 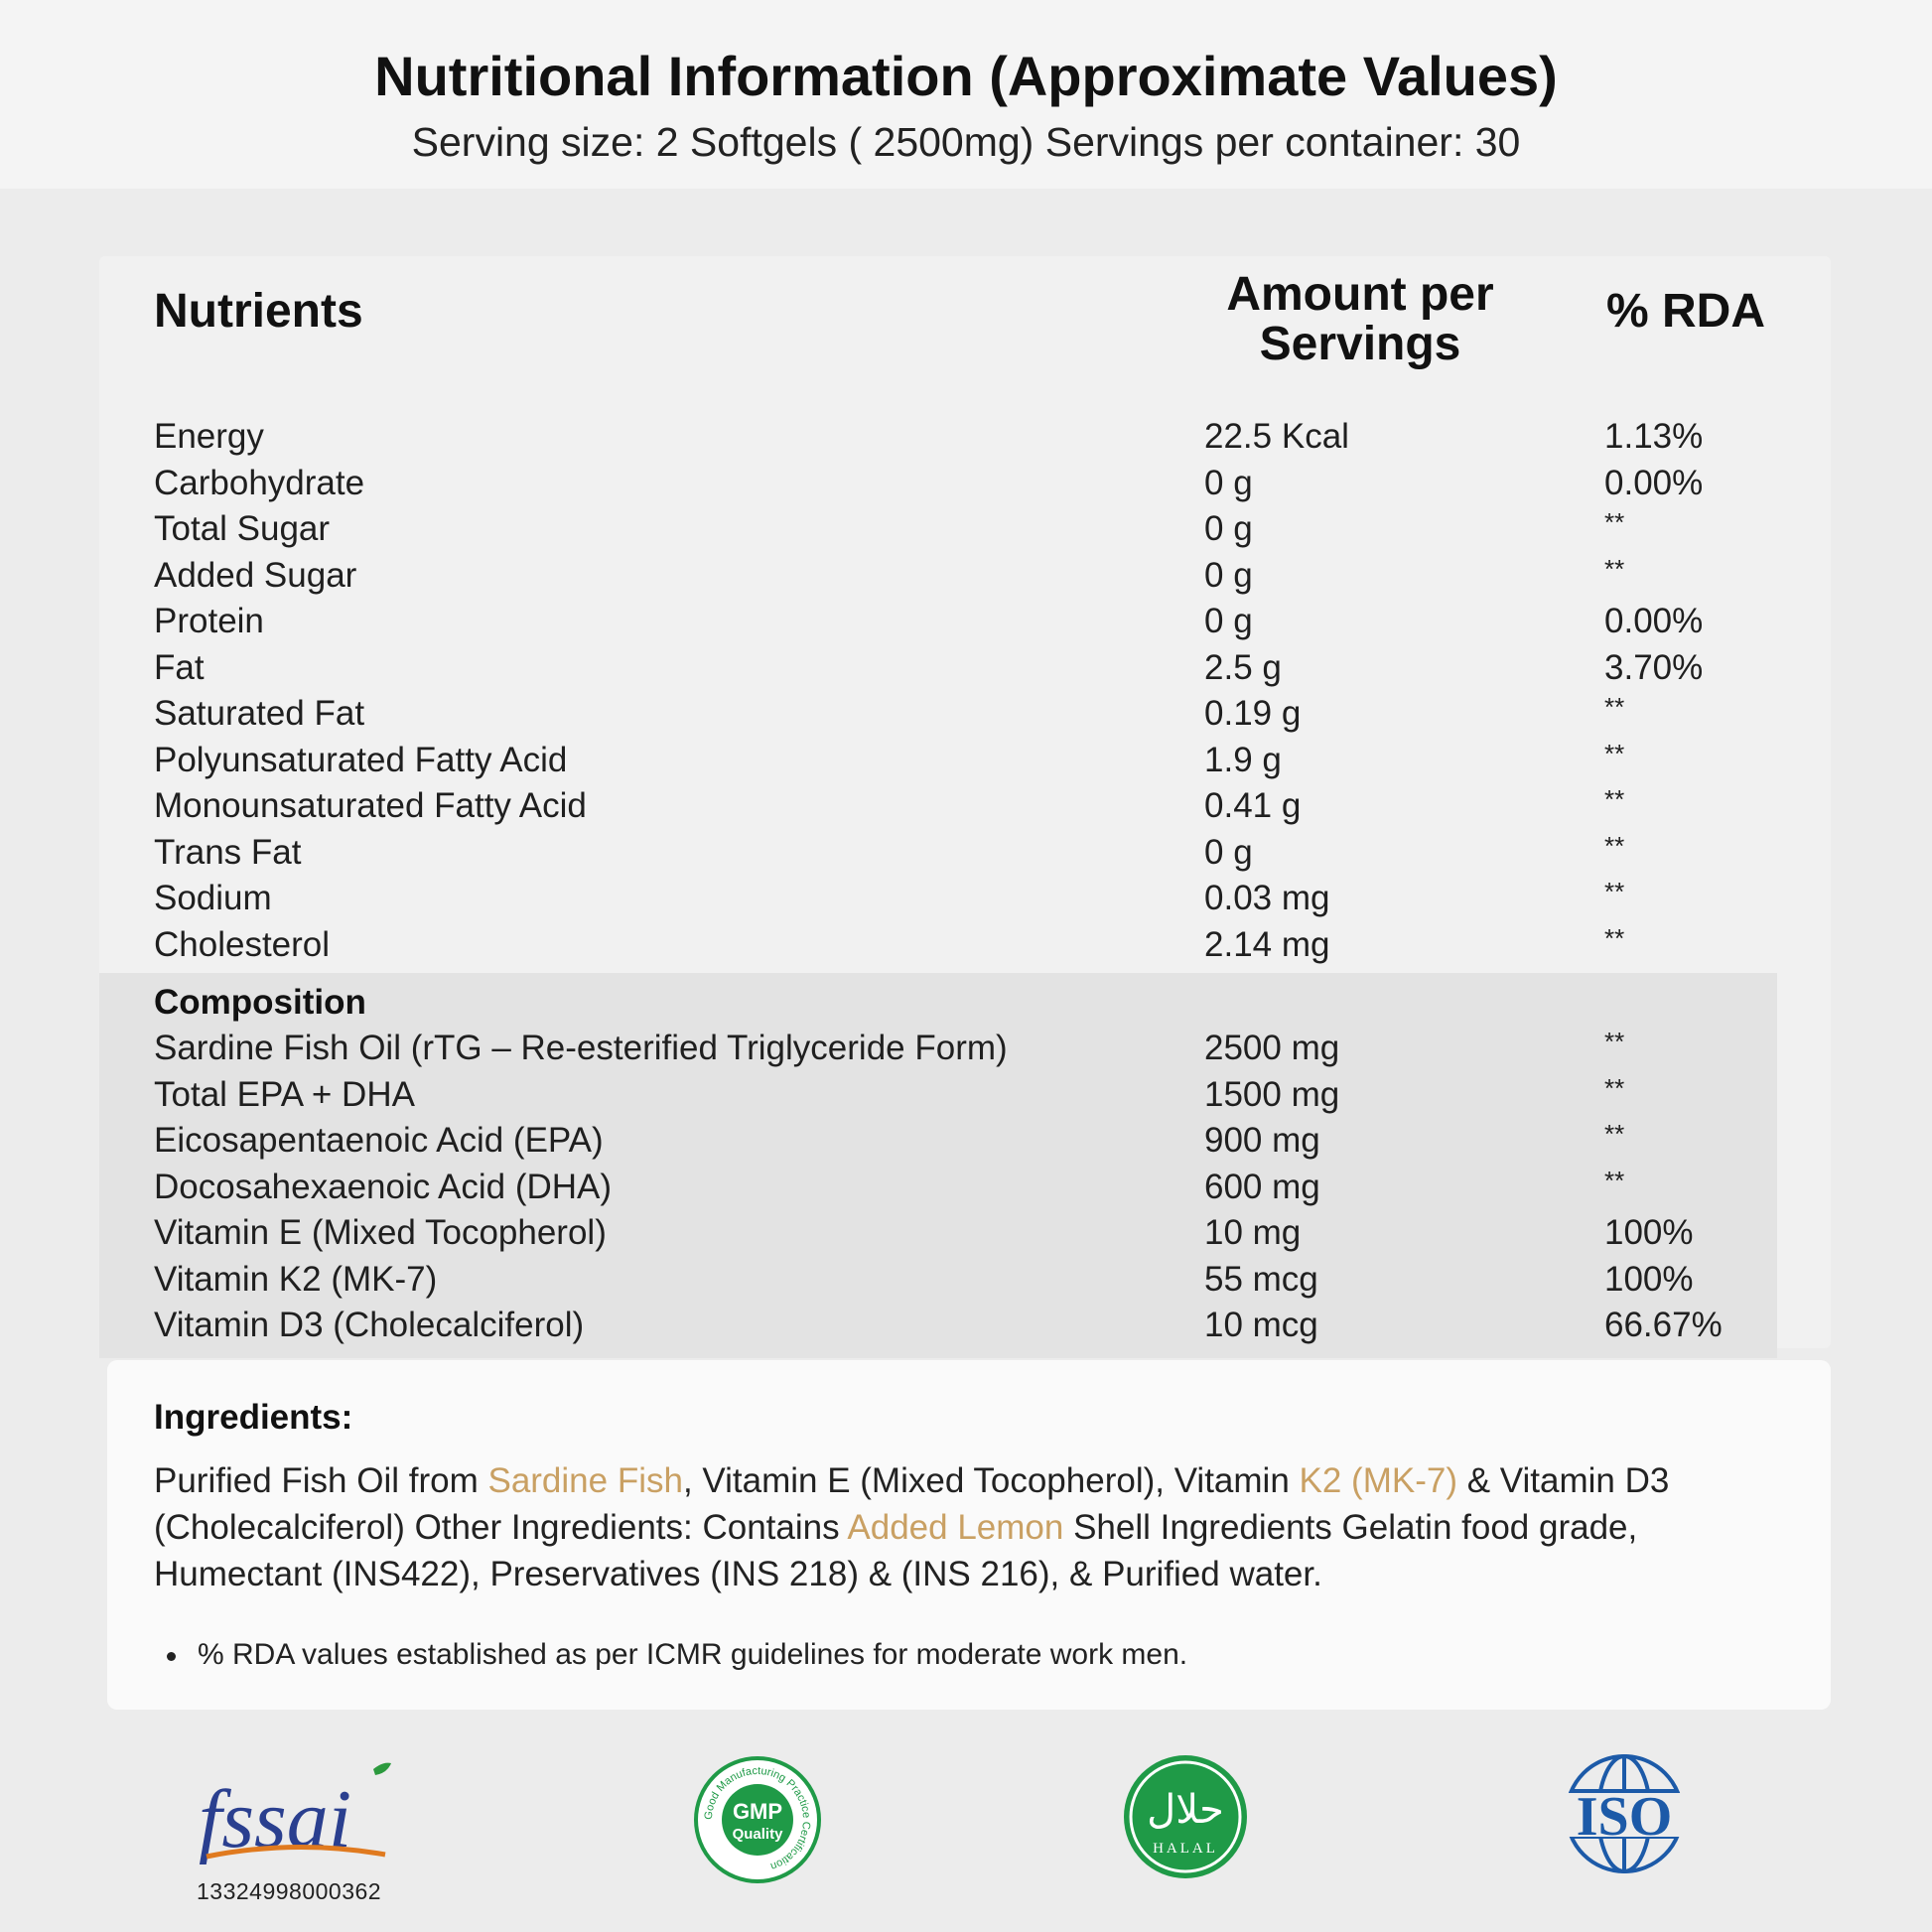 I want to click on fssai-license-number: 13324998000362, so click(x=290, y=1891).